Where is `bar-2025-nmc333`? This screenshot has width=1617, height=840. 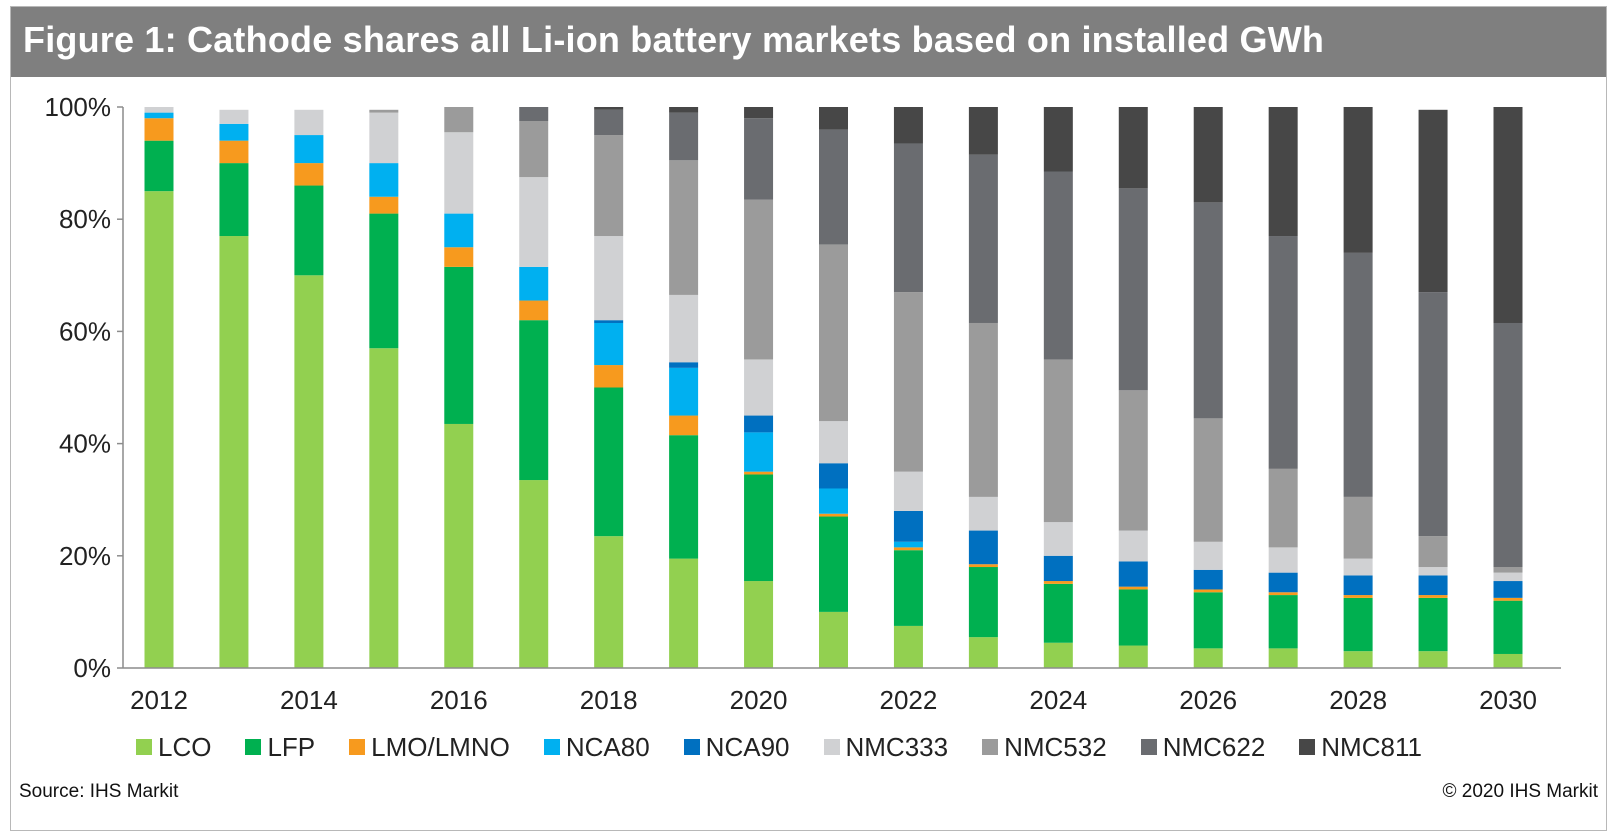 bar-2025-nmc333 is located at coordinates (1133, 546).